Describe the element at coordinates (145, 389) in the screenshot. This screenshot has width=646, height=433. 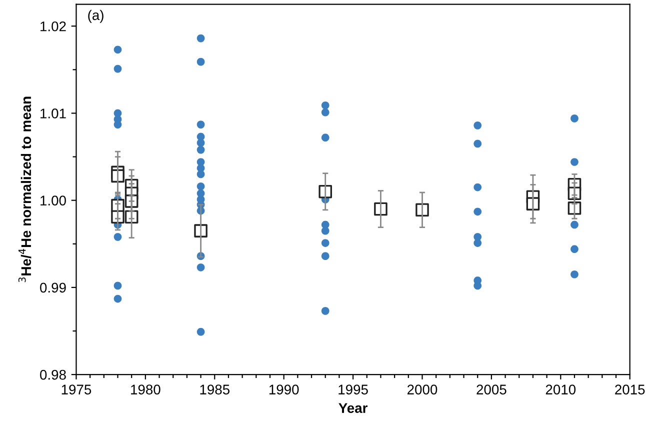
I see `x-tick-label: 1980` at that location.